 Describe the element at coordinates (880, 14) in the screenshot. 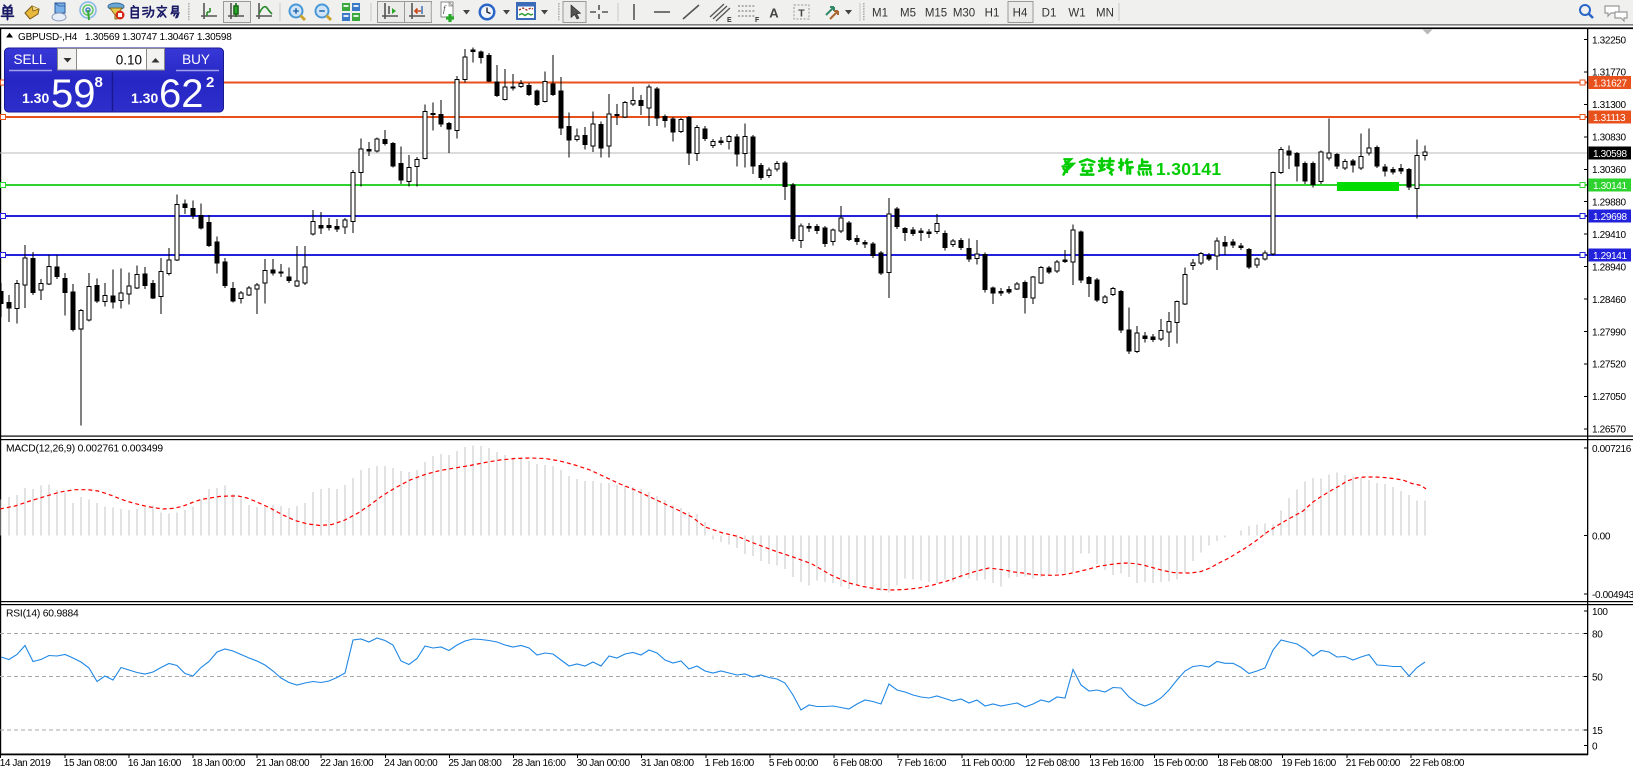

I see `svg-text: M1` at that location.